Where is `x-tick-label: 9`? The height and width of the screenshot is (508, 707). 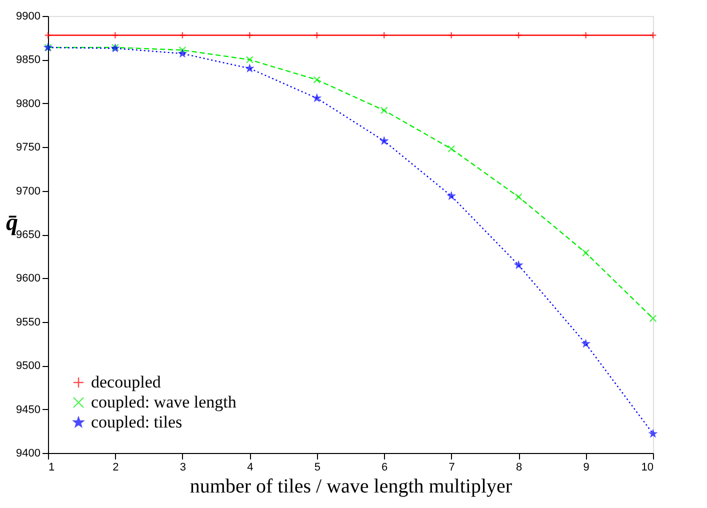
x-tick-label: 9 is located at coordinates (586, 468).